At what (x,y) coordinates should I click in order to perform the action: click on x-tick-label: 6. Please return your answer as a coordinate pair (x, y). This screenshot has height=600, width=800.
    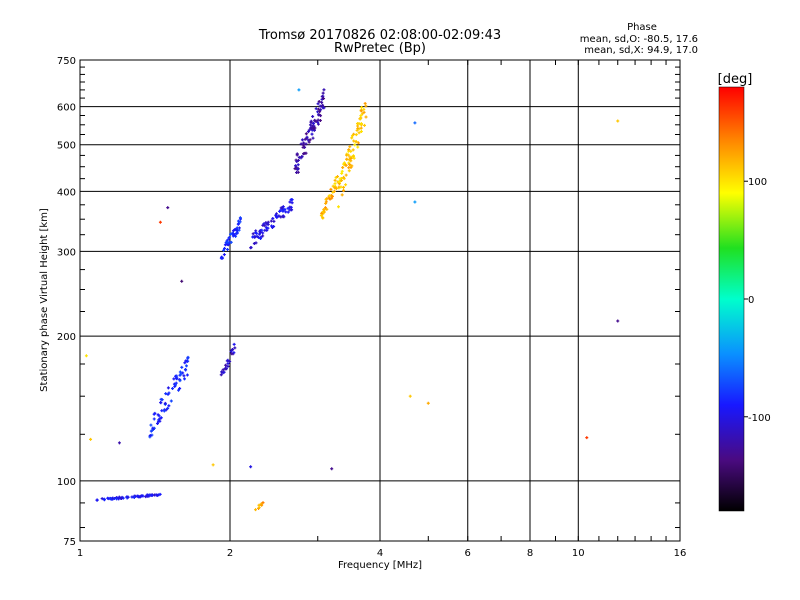
    Looking at the image, I should click on (468, 553).